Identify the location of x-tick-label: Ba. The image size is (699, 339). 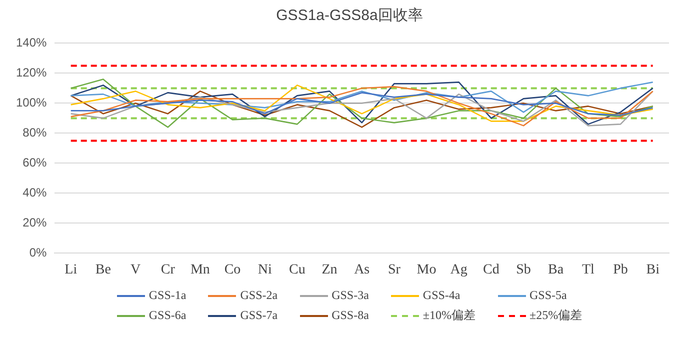
(556, 270).